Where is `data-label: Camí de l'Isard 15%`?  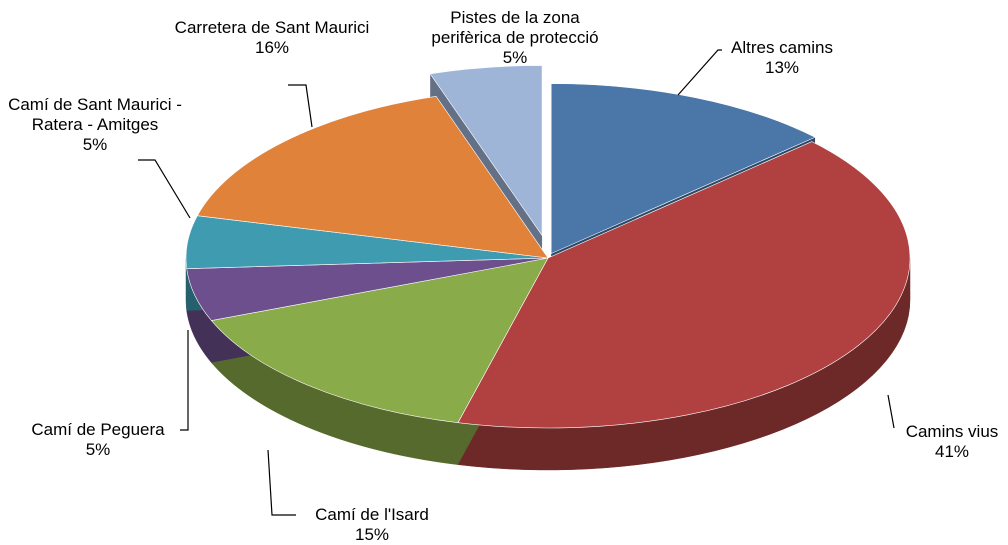
data-label: Camí de l'Isard 15% is located at coordinates (372, 525).